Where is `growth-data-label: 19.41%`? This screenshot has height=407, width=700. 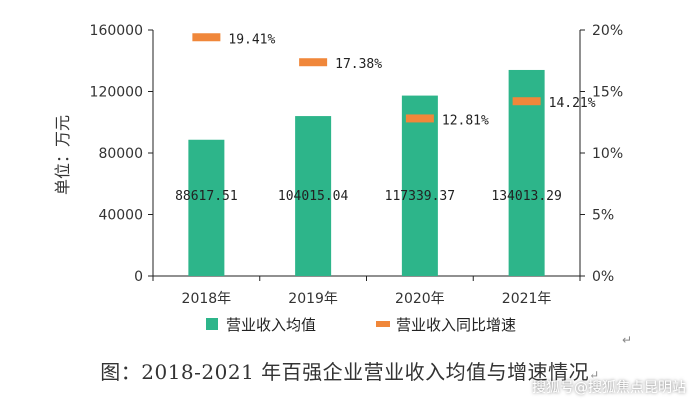
growth-data-label: 19.41% is located at coordinates (251, 39).